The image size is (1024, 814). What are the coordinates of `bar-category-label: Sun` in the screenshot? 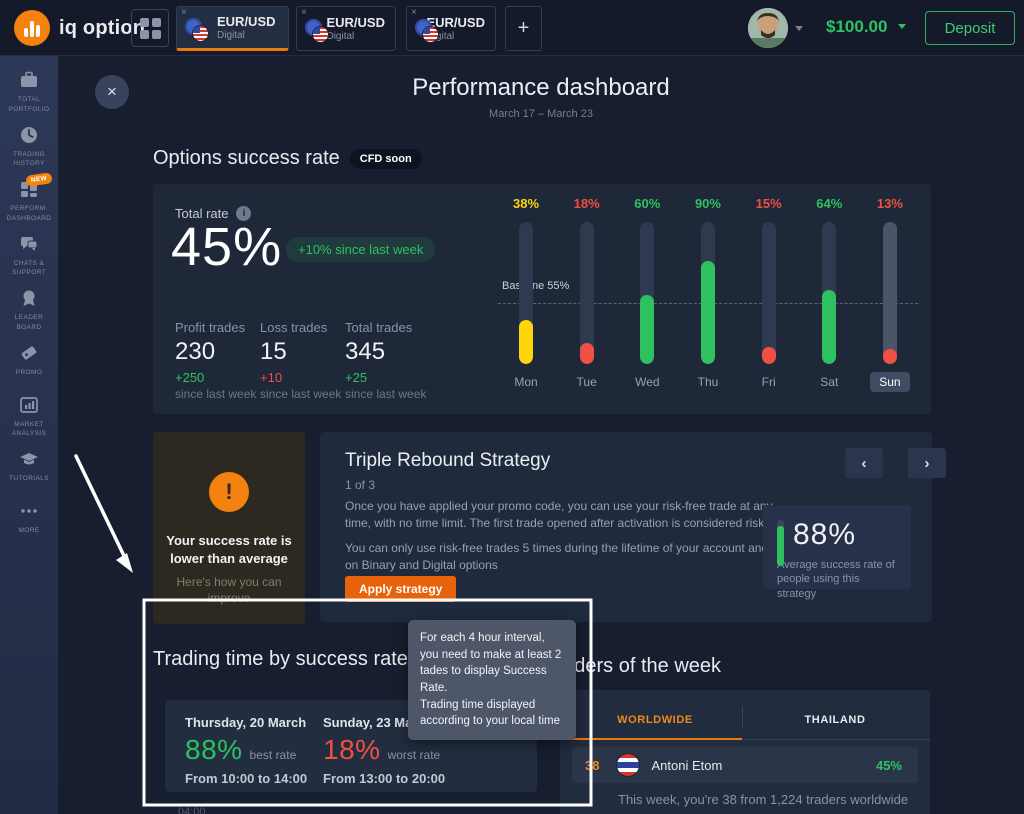 It's located at (890, 382).